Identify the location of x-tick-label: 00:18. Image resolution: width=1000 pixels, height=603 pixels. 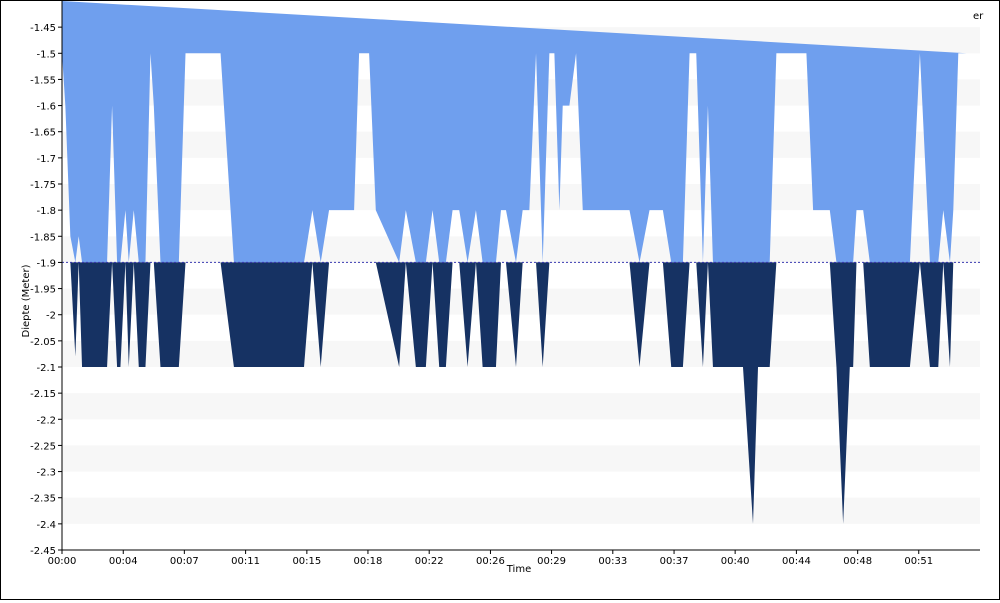
(368, 561).